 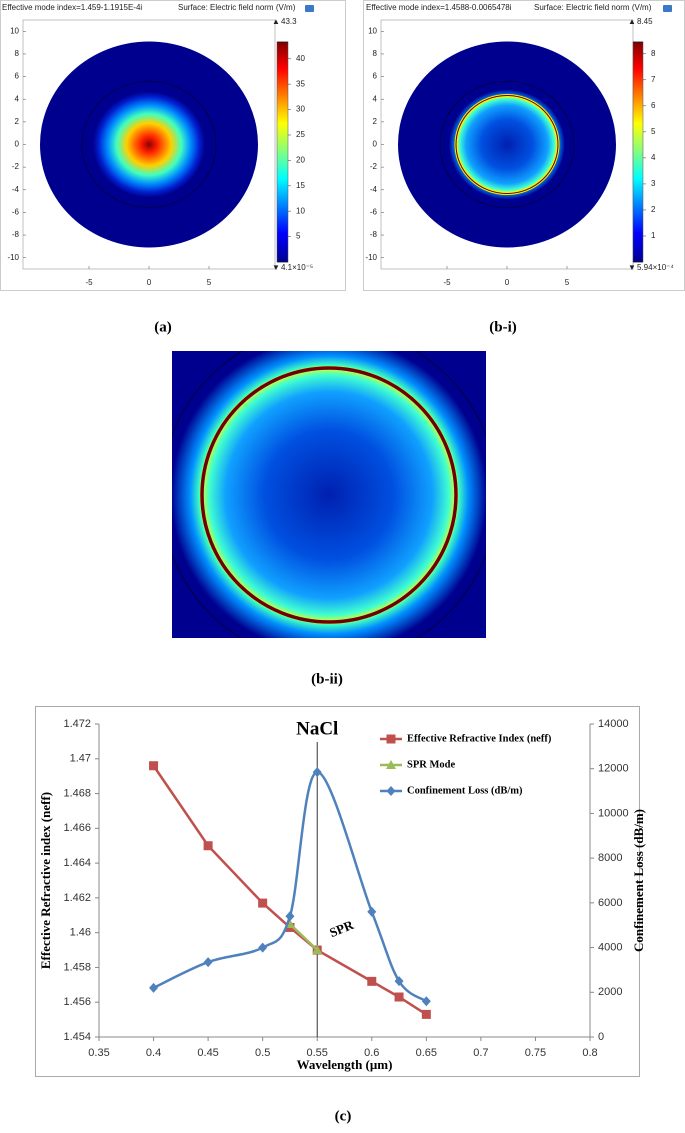 I want to click on y-tick-label: -4, so click(x=16, y=189).